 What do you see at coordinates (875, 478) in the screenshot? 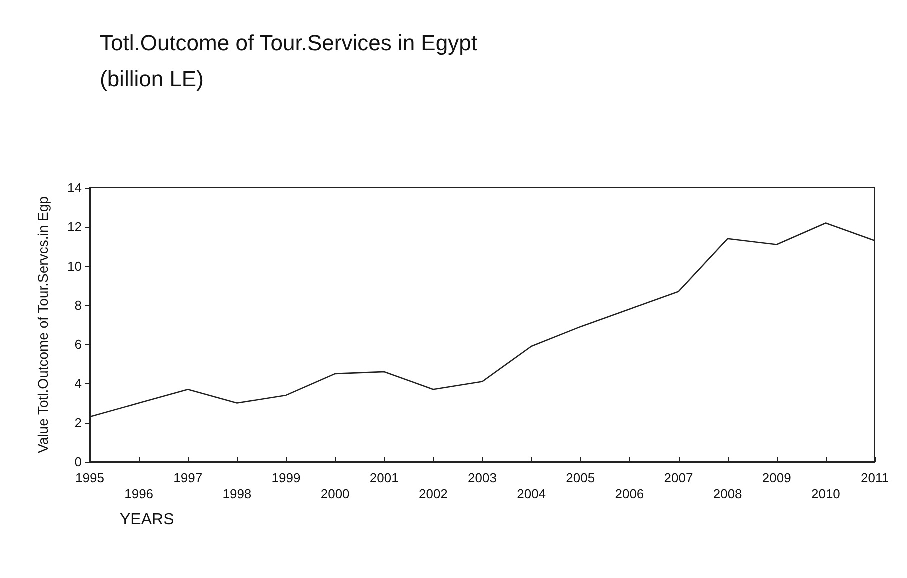
I see `x-tick-label: 2011` at bounding box center [875, 478].